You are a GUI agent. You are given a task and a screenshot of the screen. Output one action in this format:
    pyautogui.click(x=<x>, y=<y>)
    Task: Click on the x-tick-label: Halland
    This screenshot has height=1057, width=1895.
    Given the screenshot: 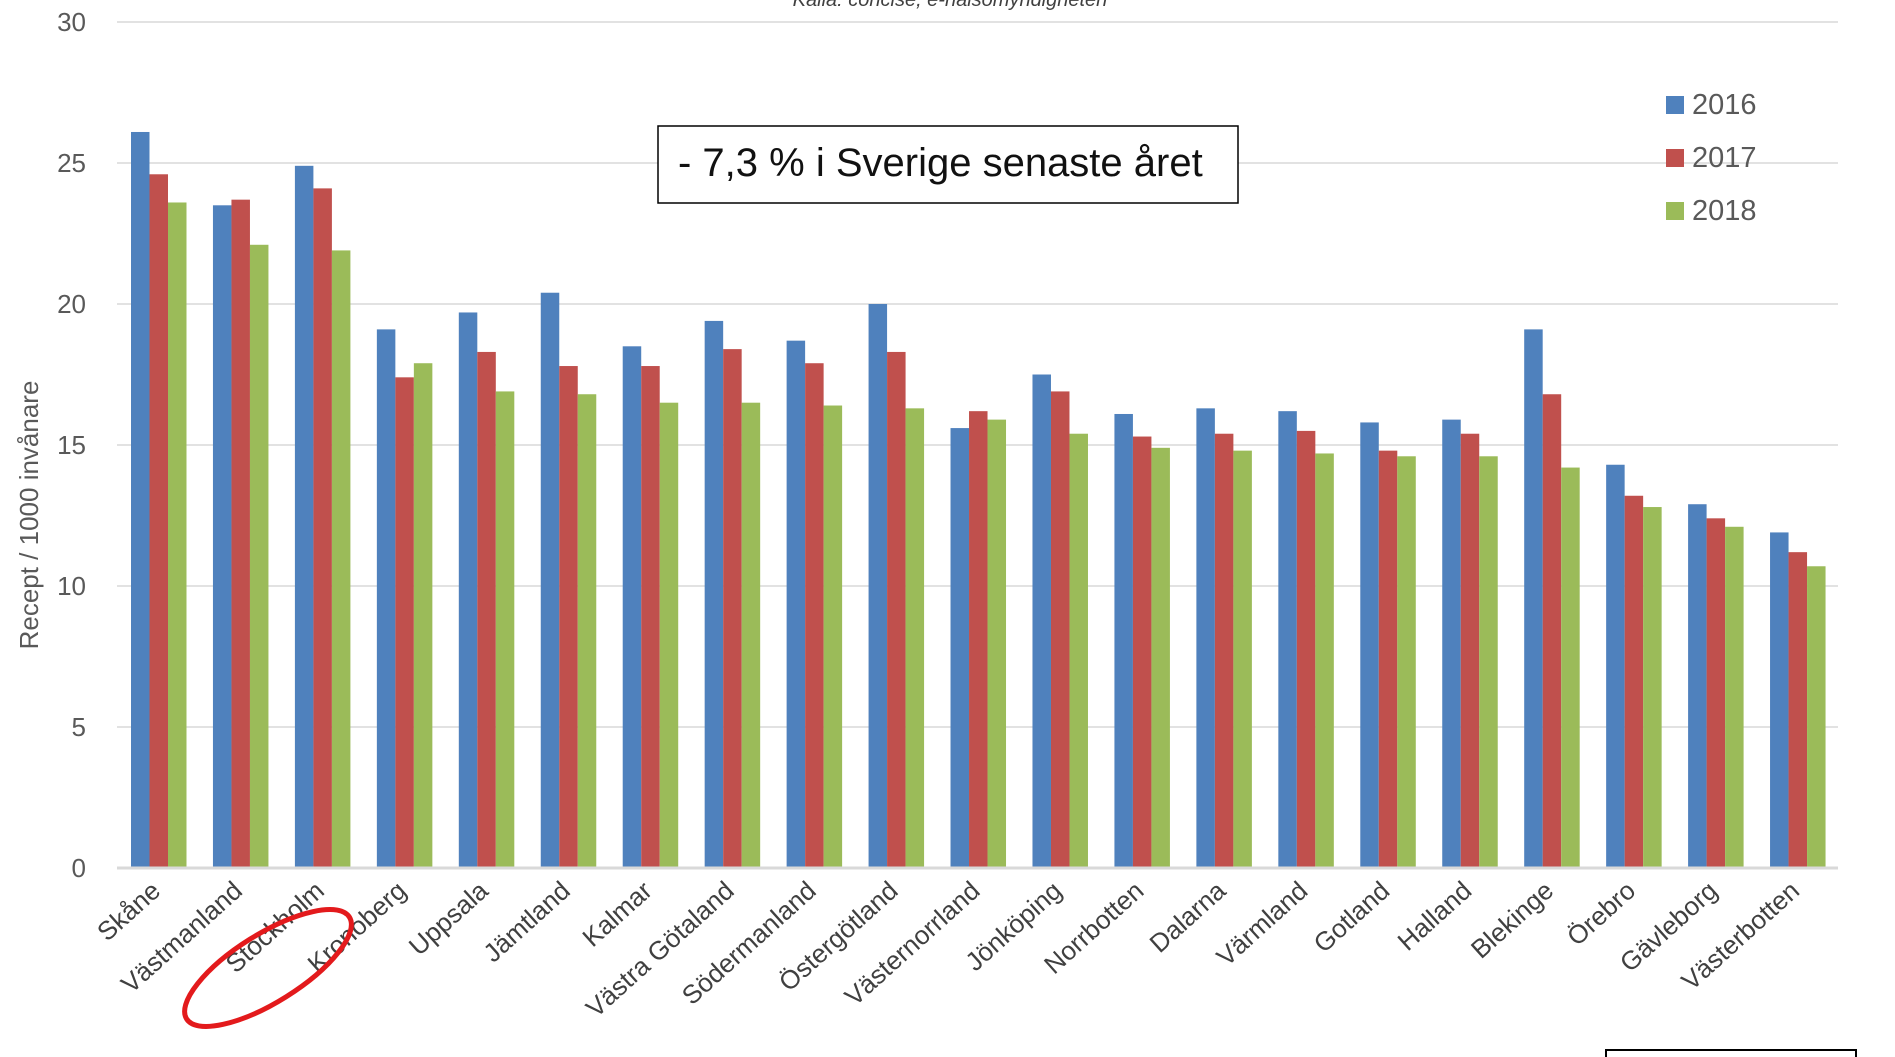 What is the action you would take?
    pyautogui.click(x=1435, y=915)
    